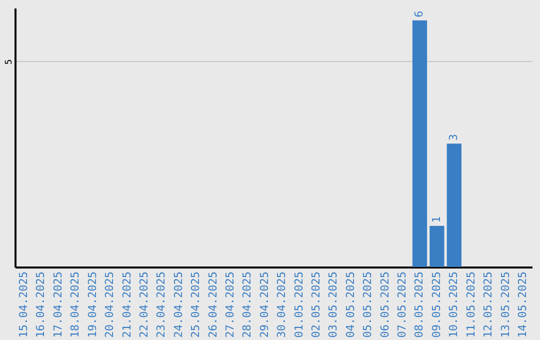 The height and width of the screenshot is (340, 540). What do you see at coordinates (522, 305) in the screenshot?
I see `x-tick-label: 14.05.2025` at bounding box center [522, 305].